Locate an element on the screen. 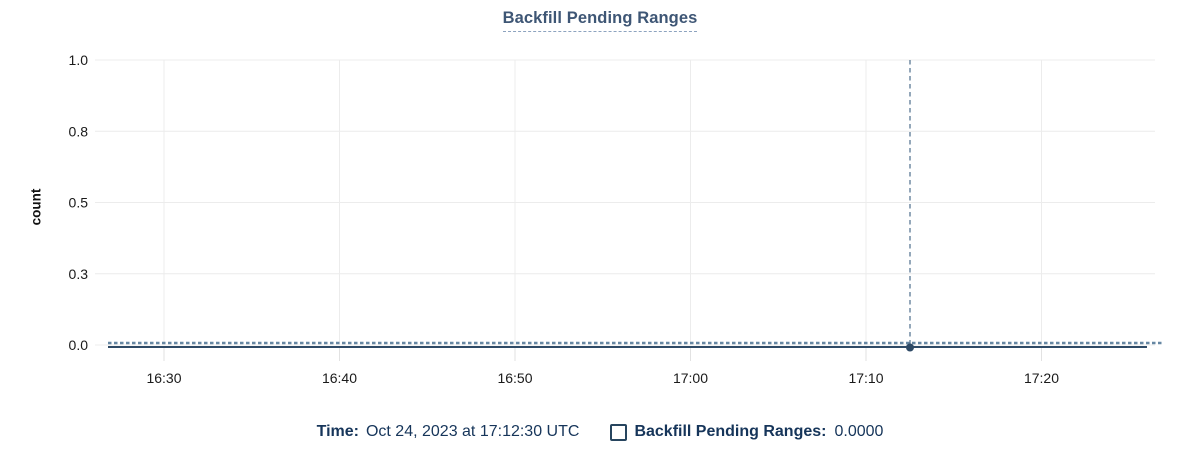 The height and width of the screenshot is (466, 1200). legend-series-checkbox is located at coordinates (619, 432).